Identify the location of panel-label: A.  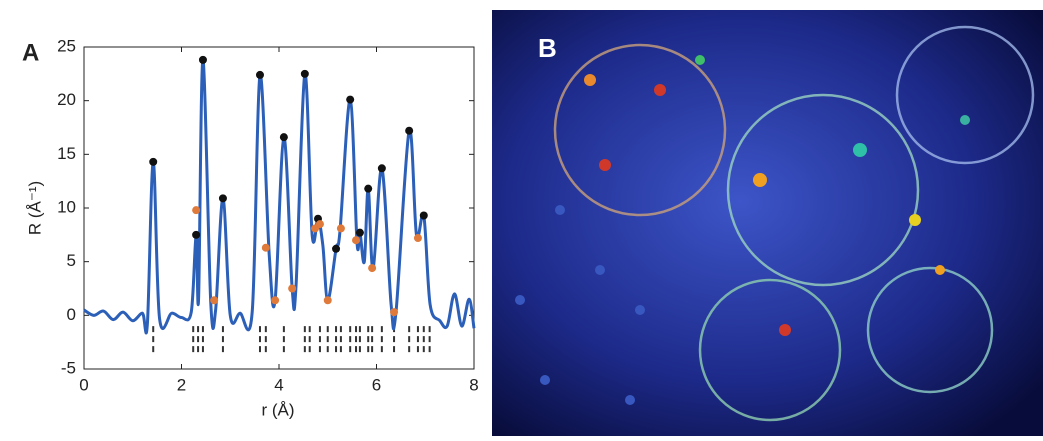
(30, 52).